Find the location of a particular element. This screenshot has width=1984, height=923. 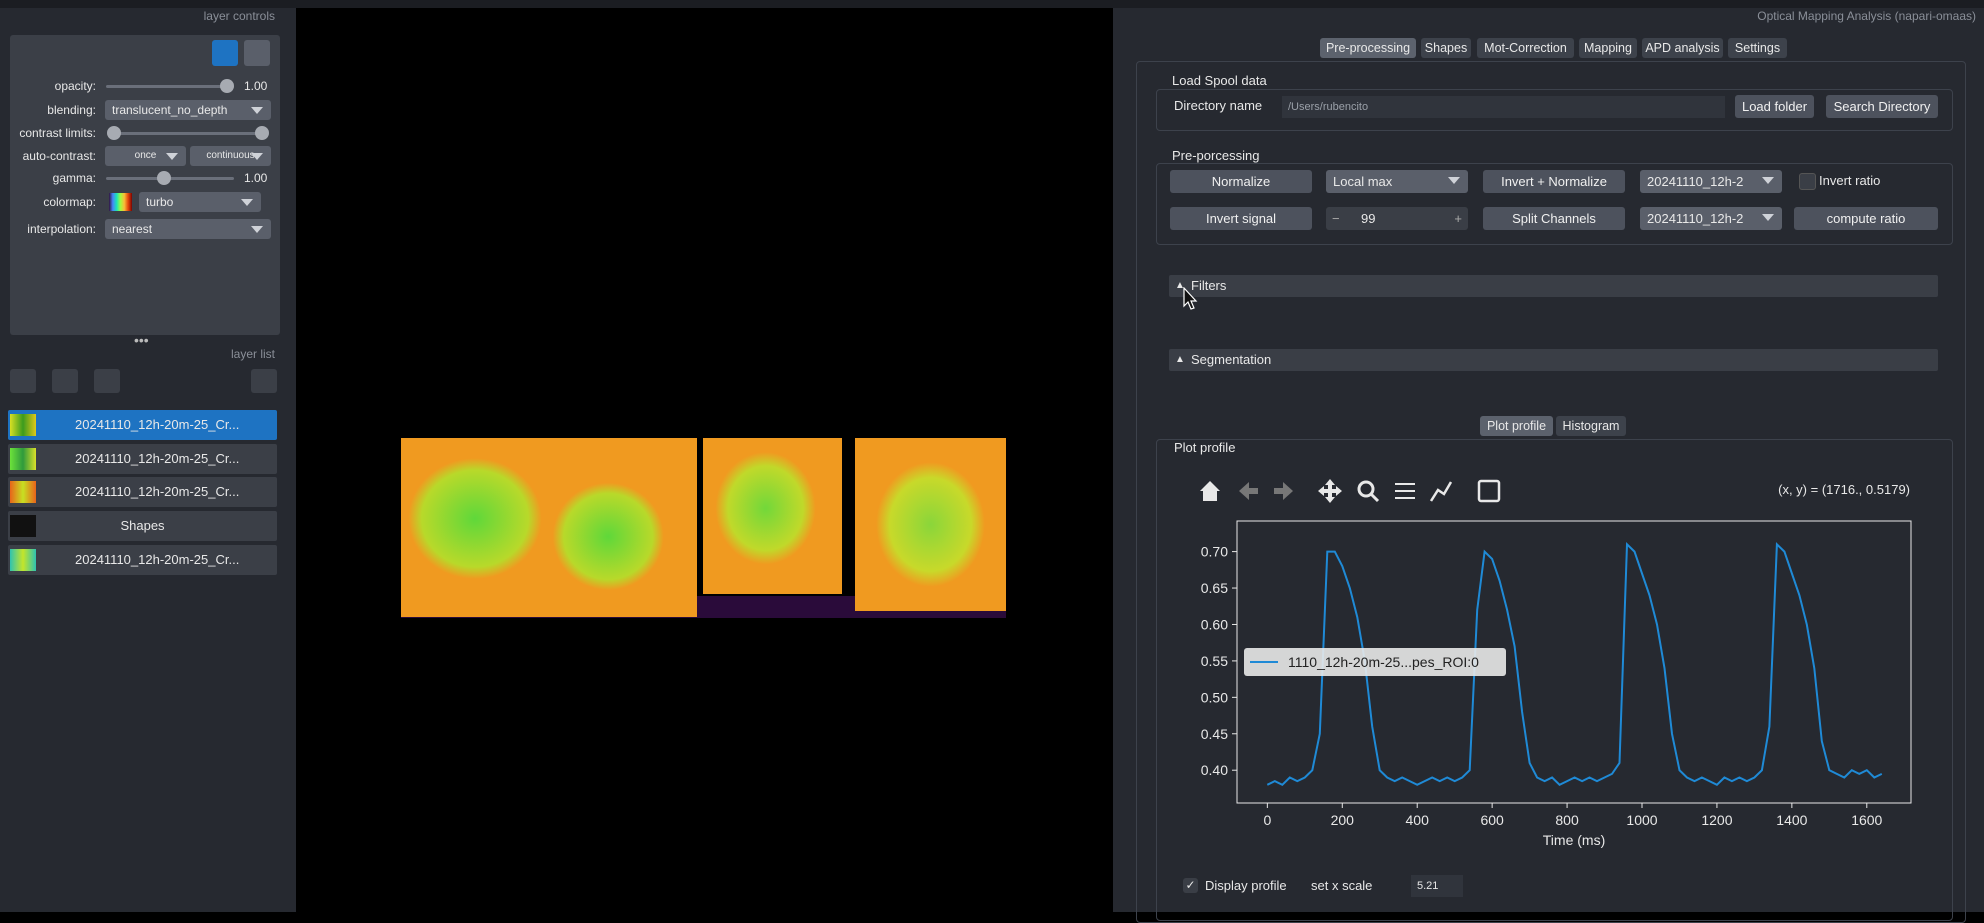

spin-plus: + is located at coordinates (1458, 218).